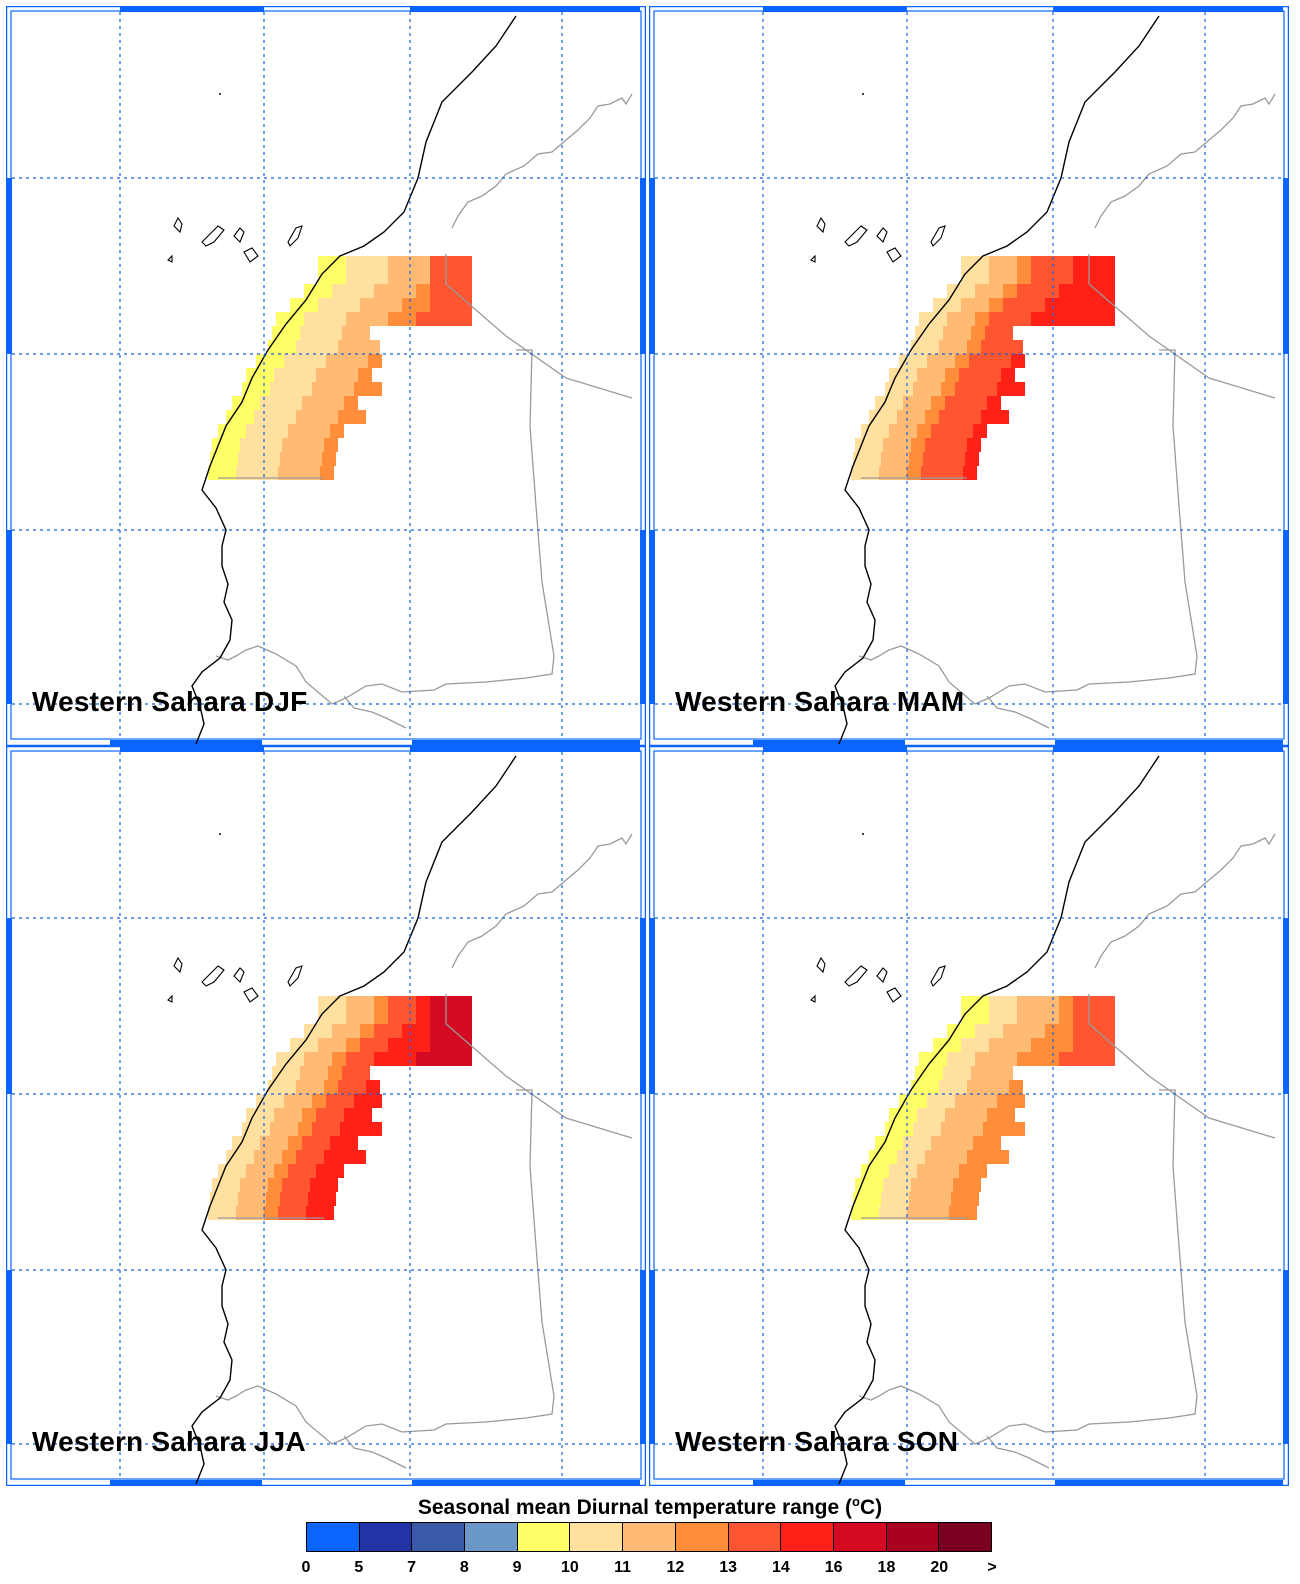 The width and height of the screenshot is (1300, 1584). Describe the element at coordinates (886, 1567) in the screenshot. I see `colorbar-tick-label: 18` at that location.